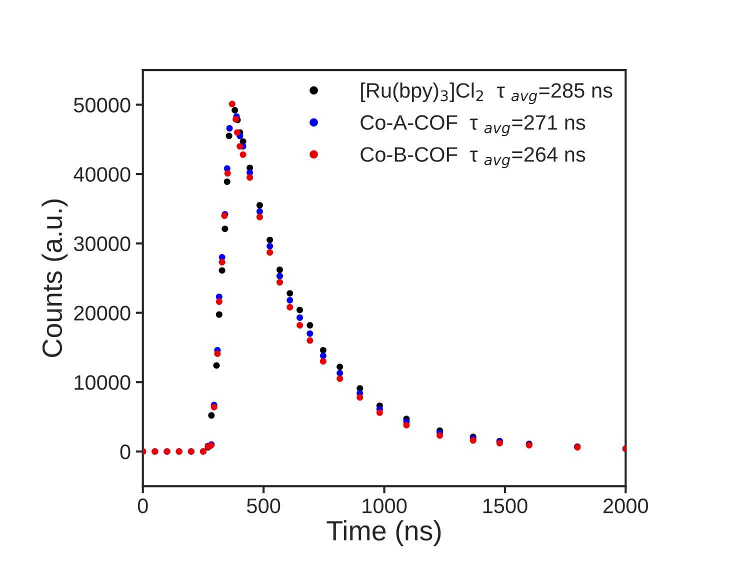  I want to click on x-tick-label: 1000, so click(384, 506).